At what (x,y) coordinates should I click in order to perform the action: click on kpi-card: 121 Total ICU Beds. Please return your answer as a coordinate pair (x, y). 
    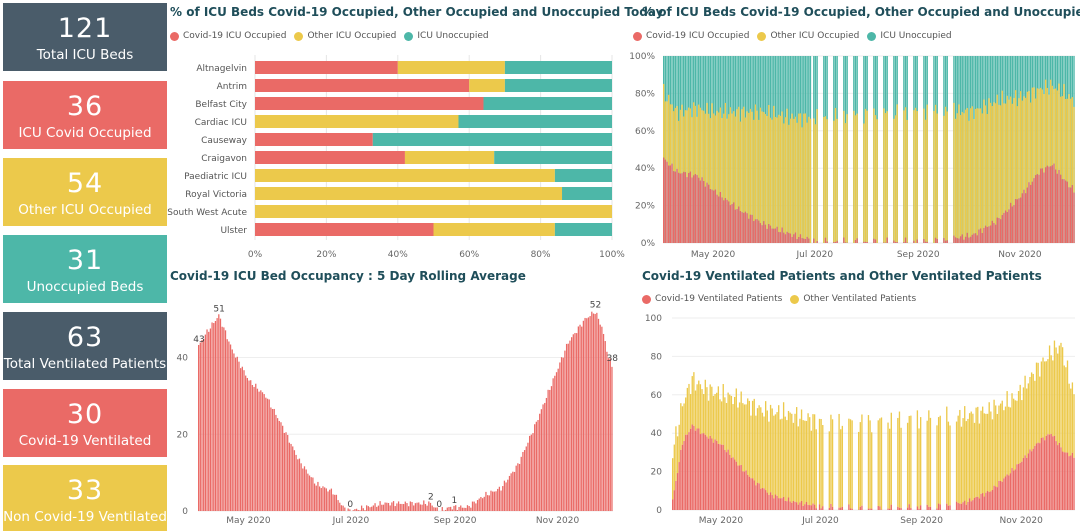
    Looking at the image, I should click on (85, 37).